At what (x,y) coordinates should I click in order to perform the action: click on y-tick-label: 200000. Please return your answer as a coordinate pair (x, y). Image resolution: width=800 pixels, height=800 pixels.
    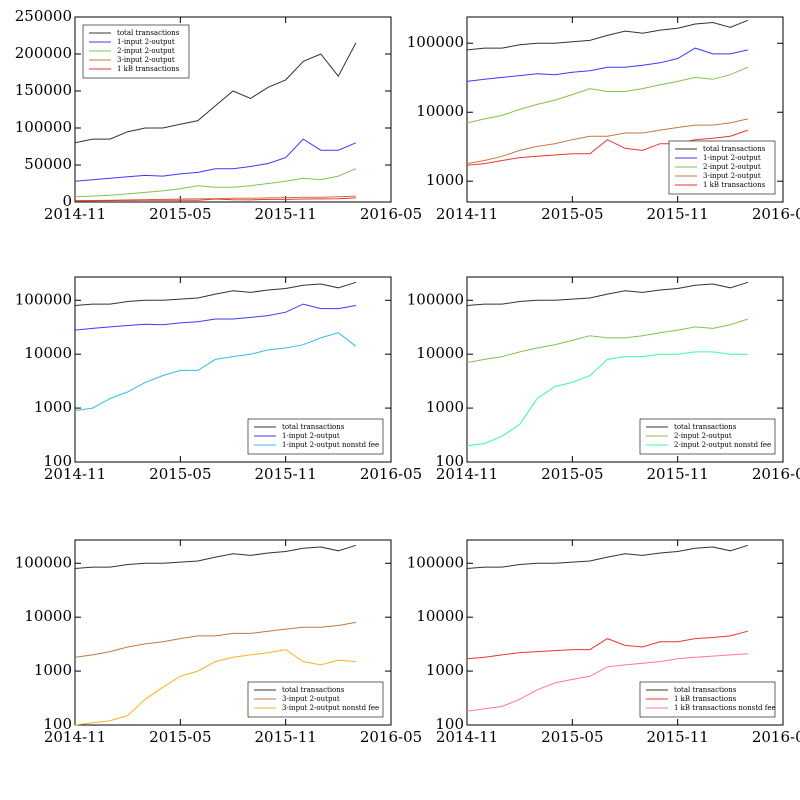
    Looking at the image, I should click on (43, 53).